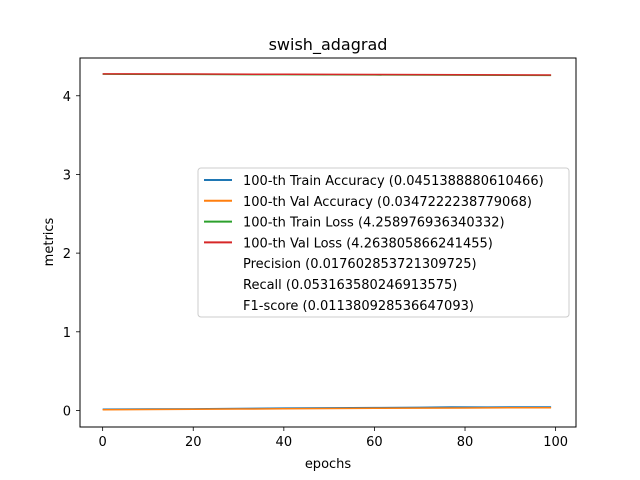 The height and width of the screenshot is (480, 640). I want to click on x-axis-label: epochs, so click(328, 464).